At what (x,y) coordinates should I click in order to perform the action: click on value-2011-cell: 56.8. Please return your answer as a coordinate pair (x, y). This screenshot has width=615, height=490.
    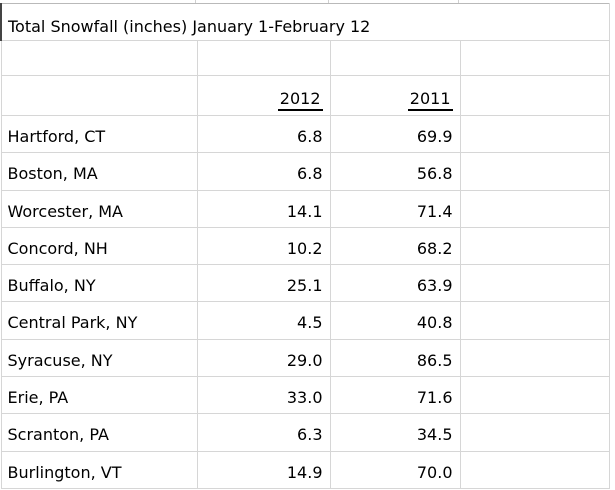
    Looking at the image, I should click on (395, 171).